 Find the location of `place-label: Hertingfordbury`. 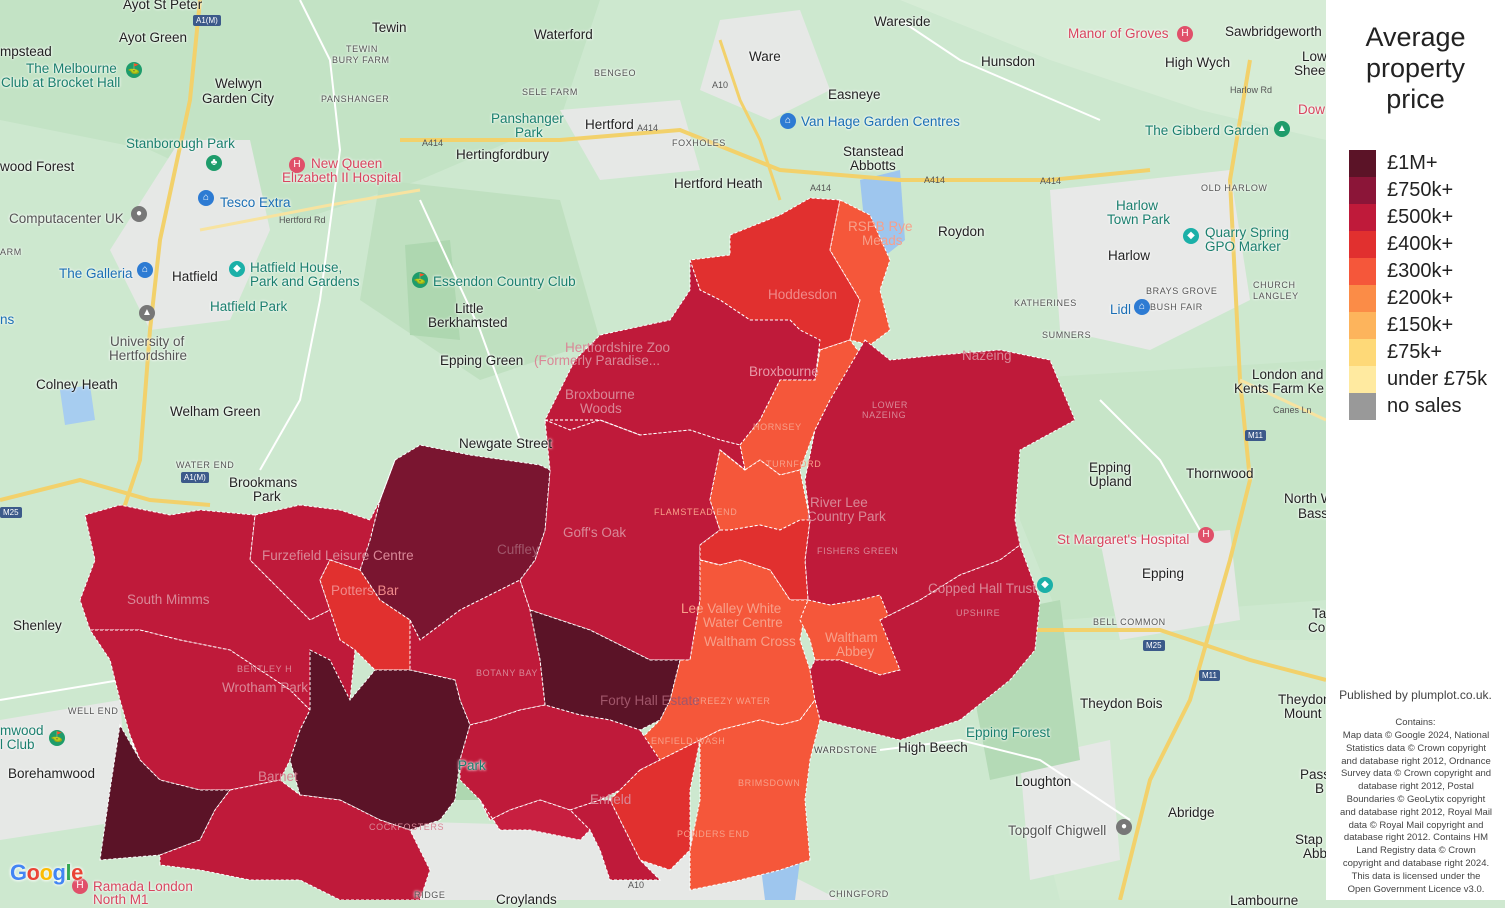

place-label: Hertingfordbury is located at coordinates (503, 154).